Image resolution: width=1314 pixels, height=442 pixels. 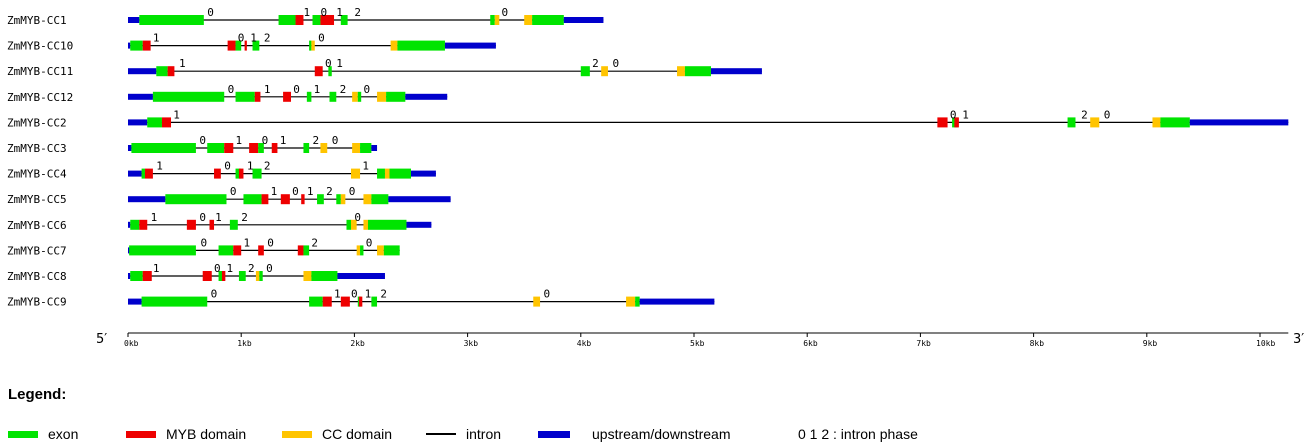 What do you see at coordinates (43, 434) in the screenshot?
I see `legend-item-exon: exon` at bounding box center [43, 434].